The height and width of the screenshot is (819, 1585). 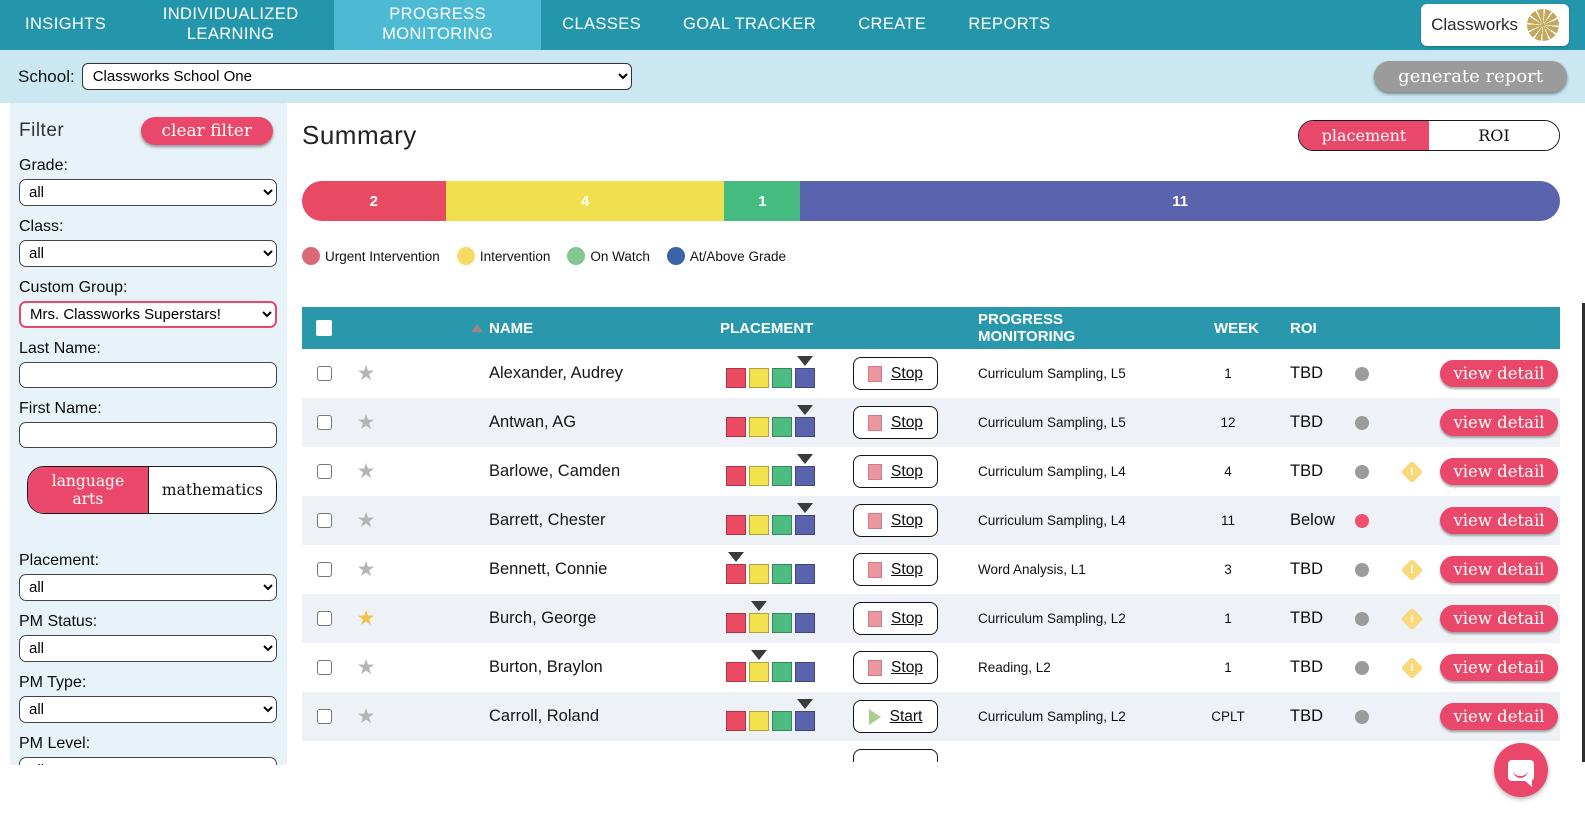 I want to click on summary-bar-count: 1, so click(x=762, y=201).